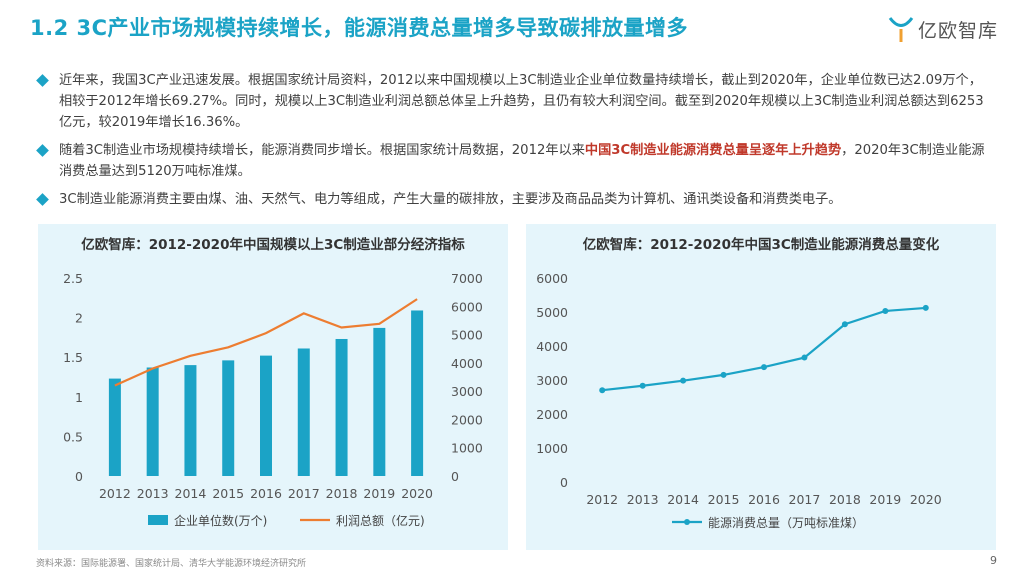 The width and height of the screenshot is (1024, 576). Describe the element at coordinates (958, 30) in the screenshot. I see `logo-text: 亿欧智库` at that location.